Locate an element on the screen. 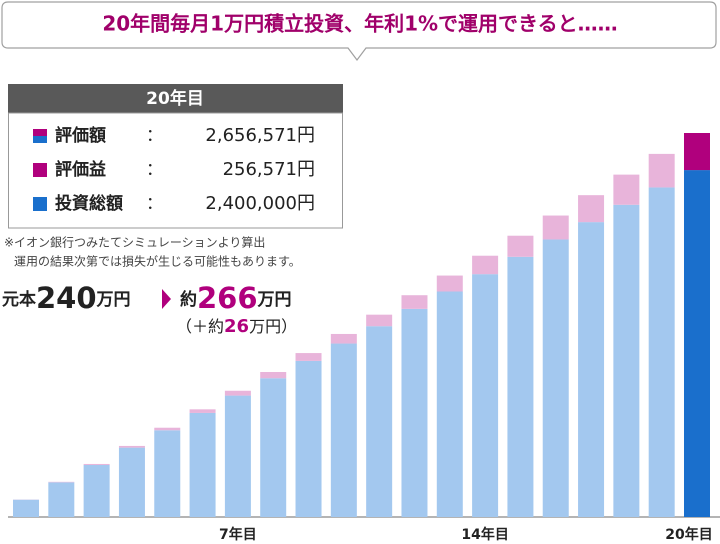 The height and width of the screenshot is (544, 720). summary-box is located at coordinates (175, 170).